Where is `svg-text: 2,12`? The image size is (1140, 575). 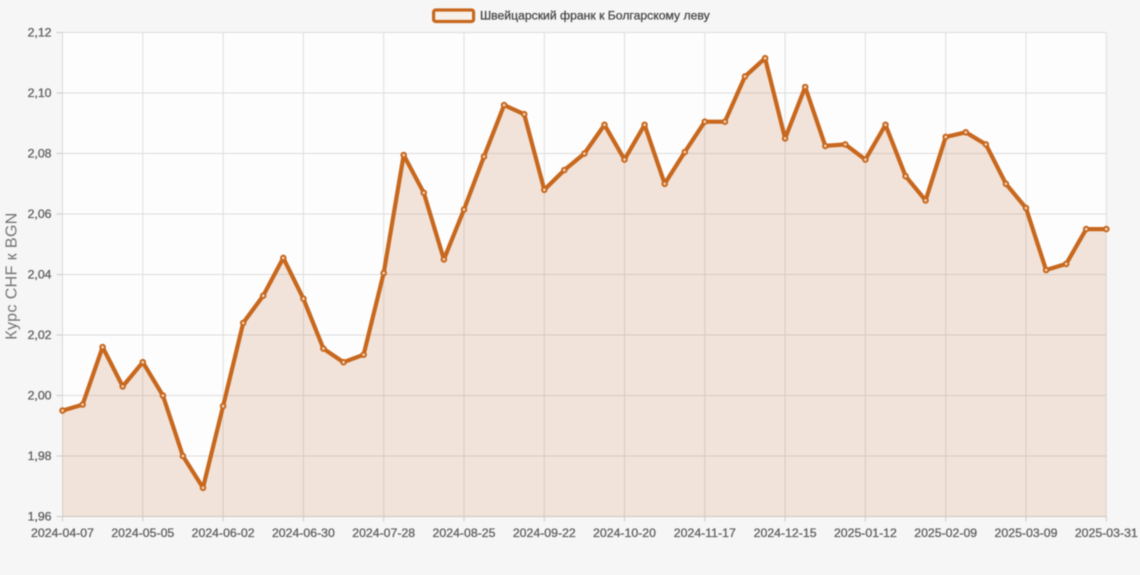 svg-text: 2,12 is located at coordinates (40, 32).